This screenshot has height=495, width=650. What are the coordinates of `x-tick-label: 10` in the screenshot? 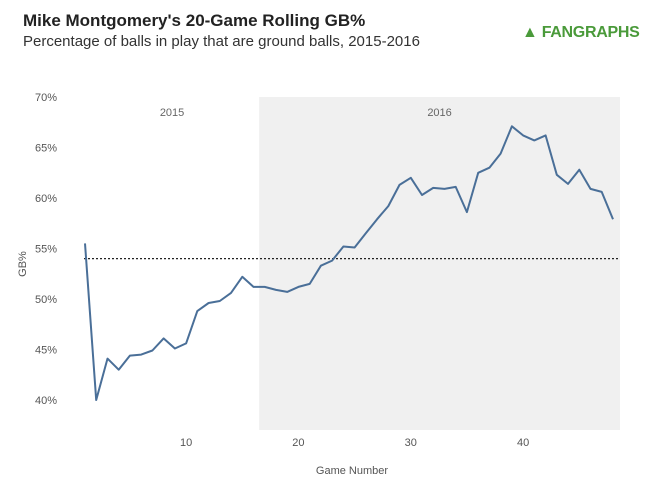 It's located at (186, 443).